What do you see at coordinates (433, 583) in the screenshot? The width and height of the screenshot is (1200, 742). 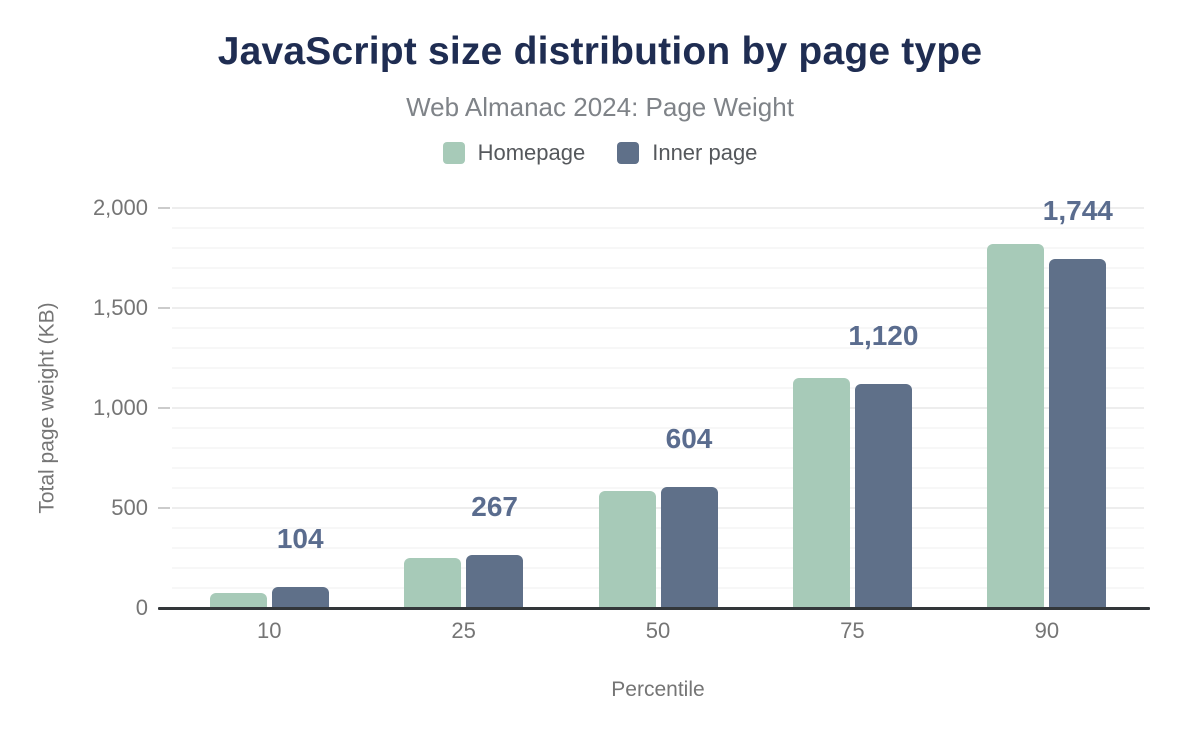 I see `bar-homepage-p25` at bounding box center [433, 583].